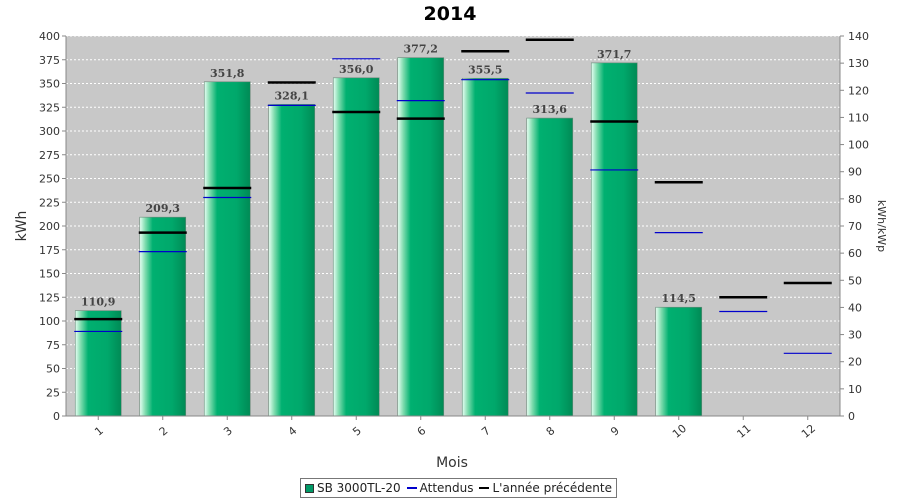 The height and width of the screenshot is (500, 900). I want to click on legend-label-previous-year: L'année précédente, so click(552, 488).